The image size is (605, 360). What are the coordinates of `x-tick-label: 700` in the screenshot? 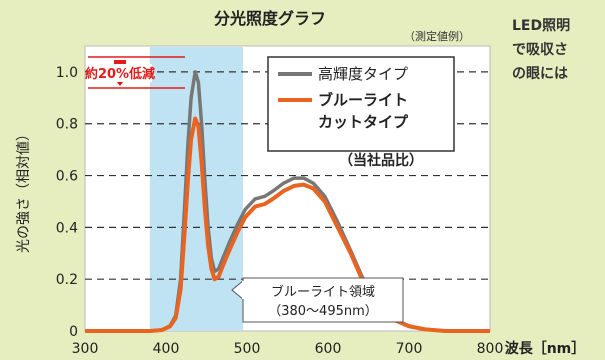 It's located at (409, 349).